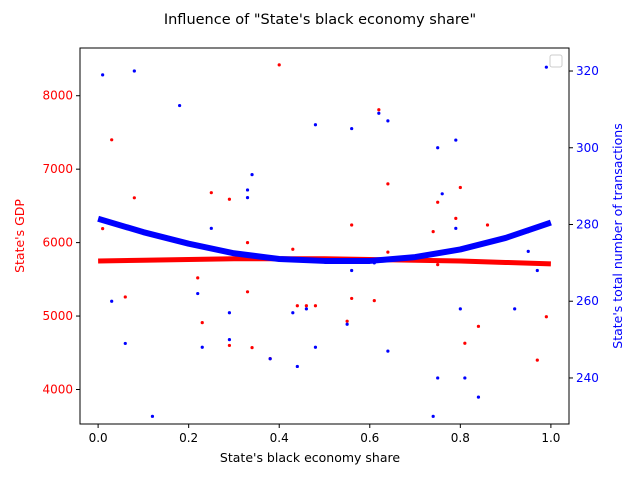 The image size is (640, 480). I want to click on x-tick-label: 1.0, so click(550, 438).